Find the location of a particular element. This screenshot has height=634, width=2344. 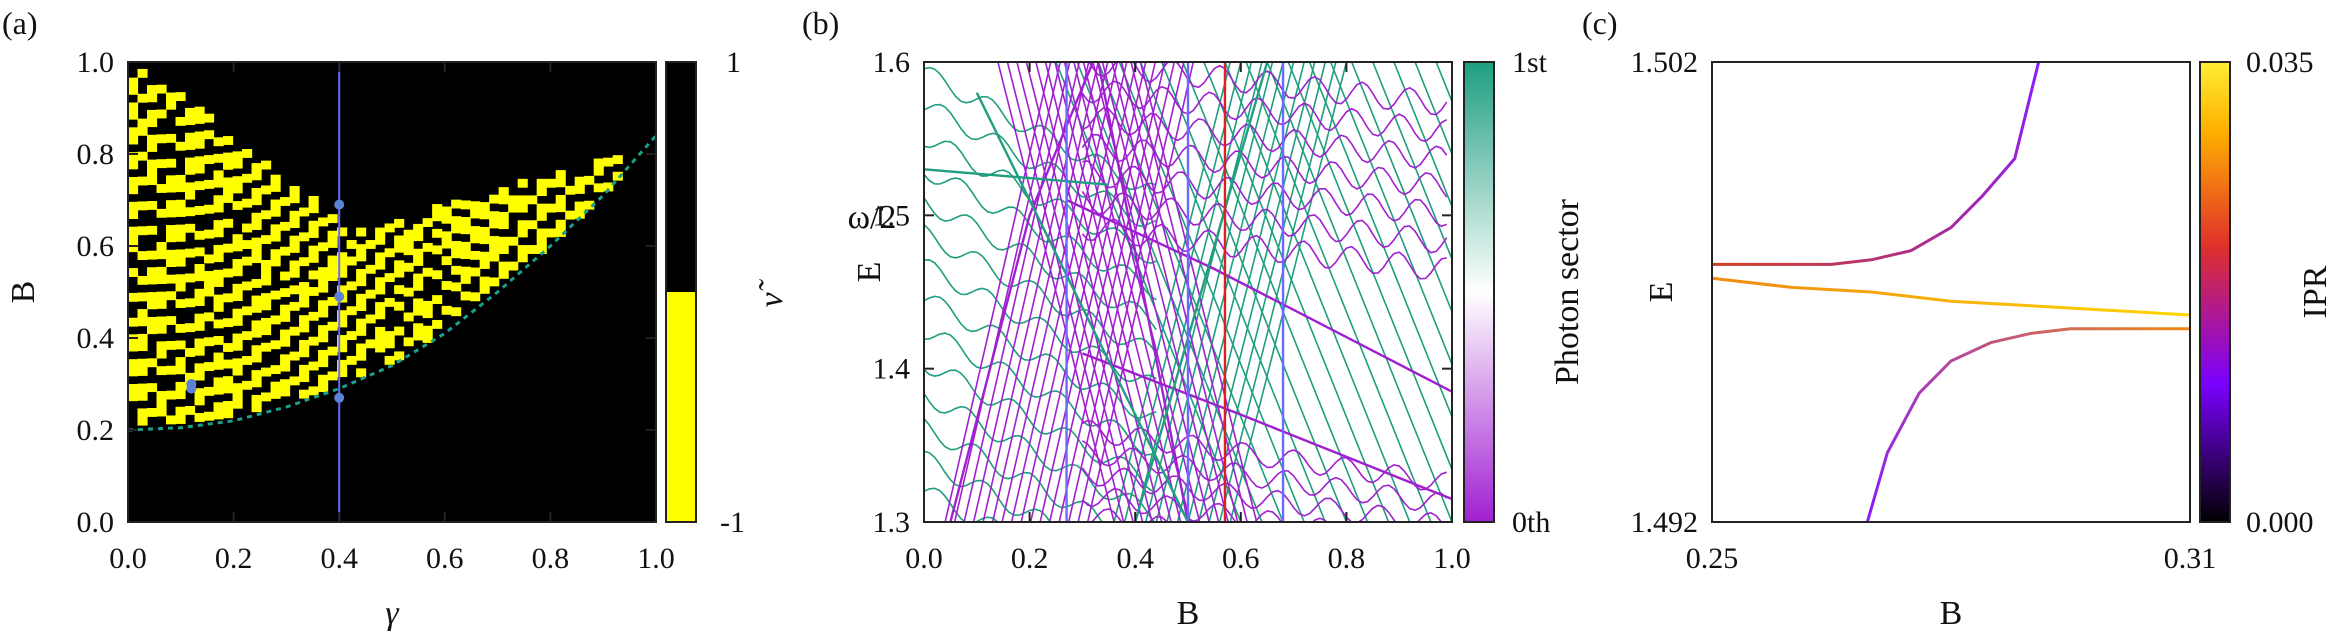

panel-c-plot is located at coordinates (1951, 292).